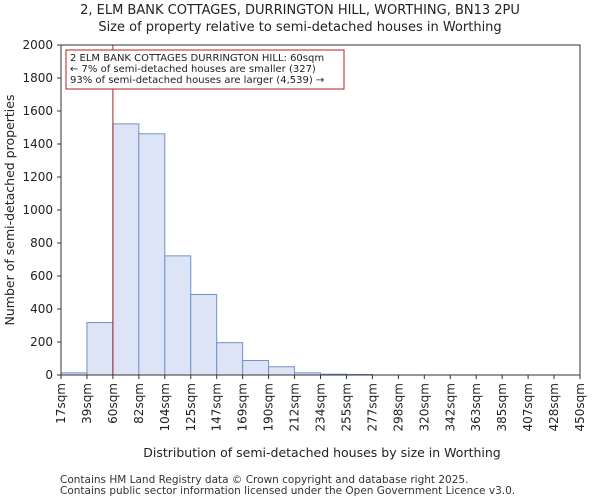 This screenshot has height=500, width=600. What do you see at coordinates (424, 407) in the screenshot?
I see `x-tick-label: 320sqm` at bounding box center [424, 407].